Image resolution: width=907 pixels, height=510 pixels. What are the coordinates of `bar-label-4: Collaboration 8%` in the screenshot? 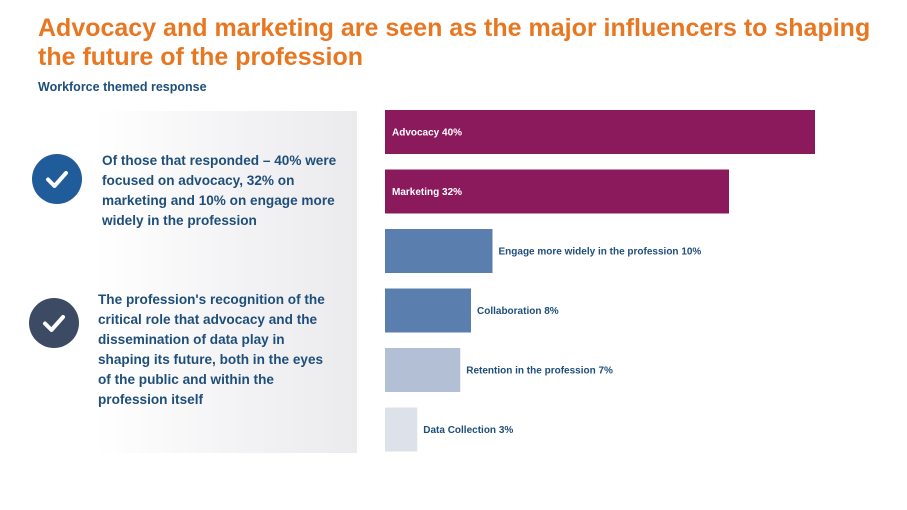 It's located at (518, 311).